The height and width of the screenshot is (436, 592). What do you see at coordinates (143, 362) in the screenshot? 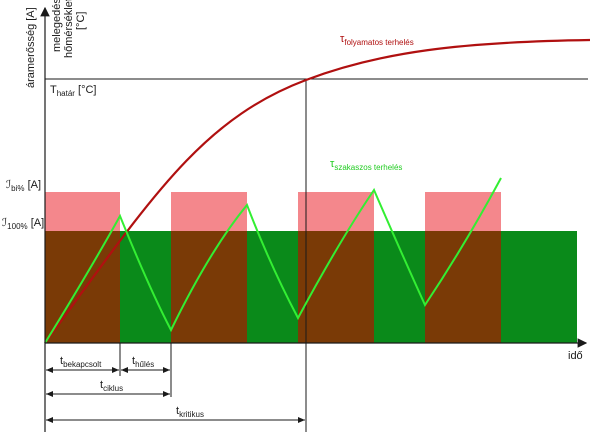
I see `t-hules-label: thűlés` at bounding box center [143, 362].